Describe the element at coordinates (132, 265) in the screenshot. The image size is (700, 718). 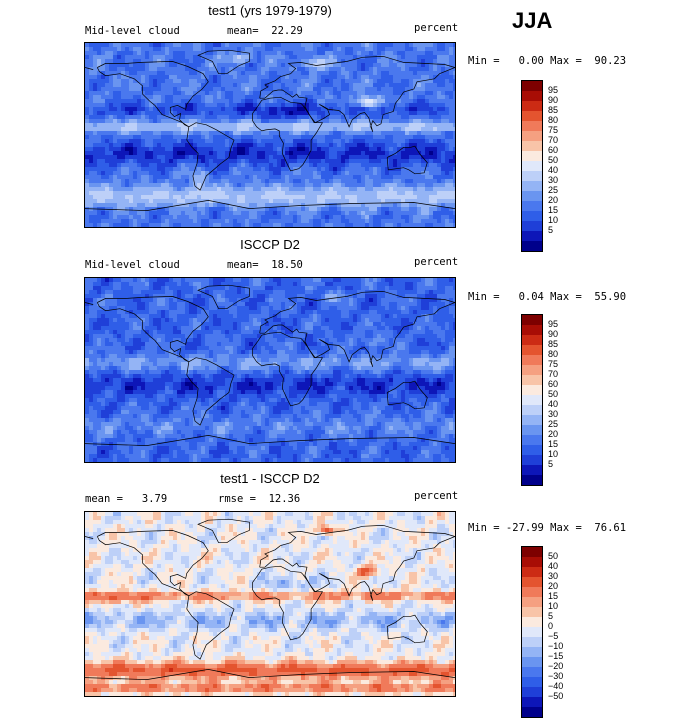
I see `panel-2-variable-label: Mid-level cloud` at that location.